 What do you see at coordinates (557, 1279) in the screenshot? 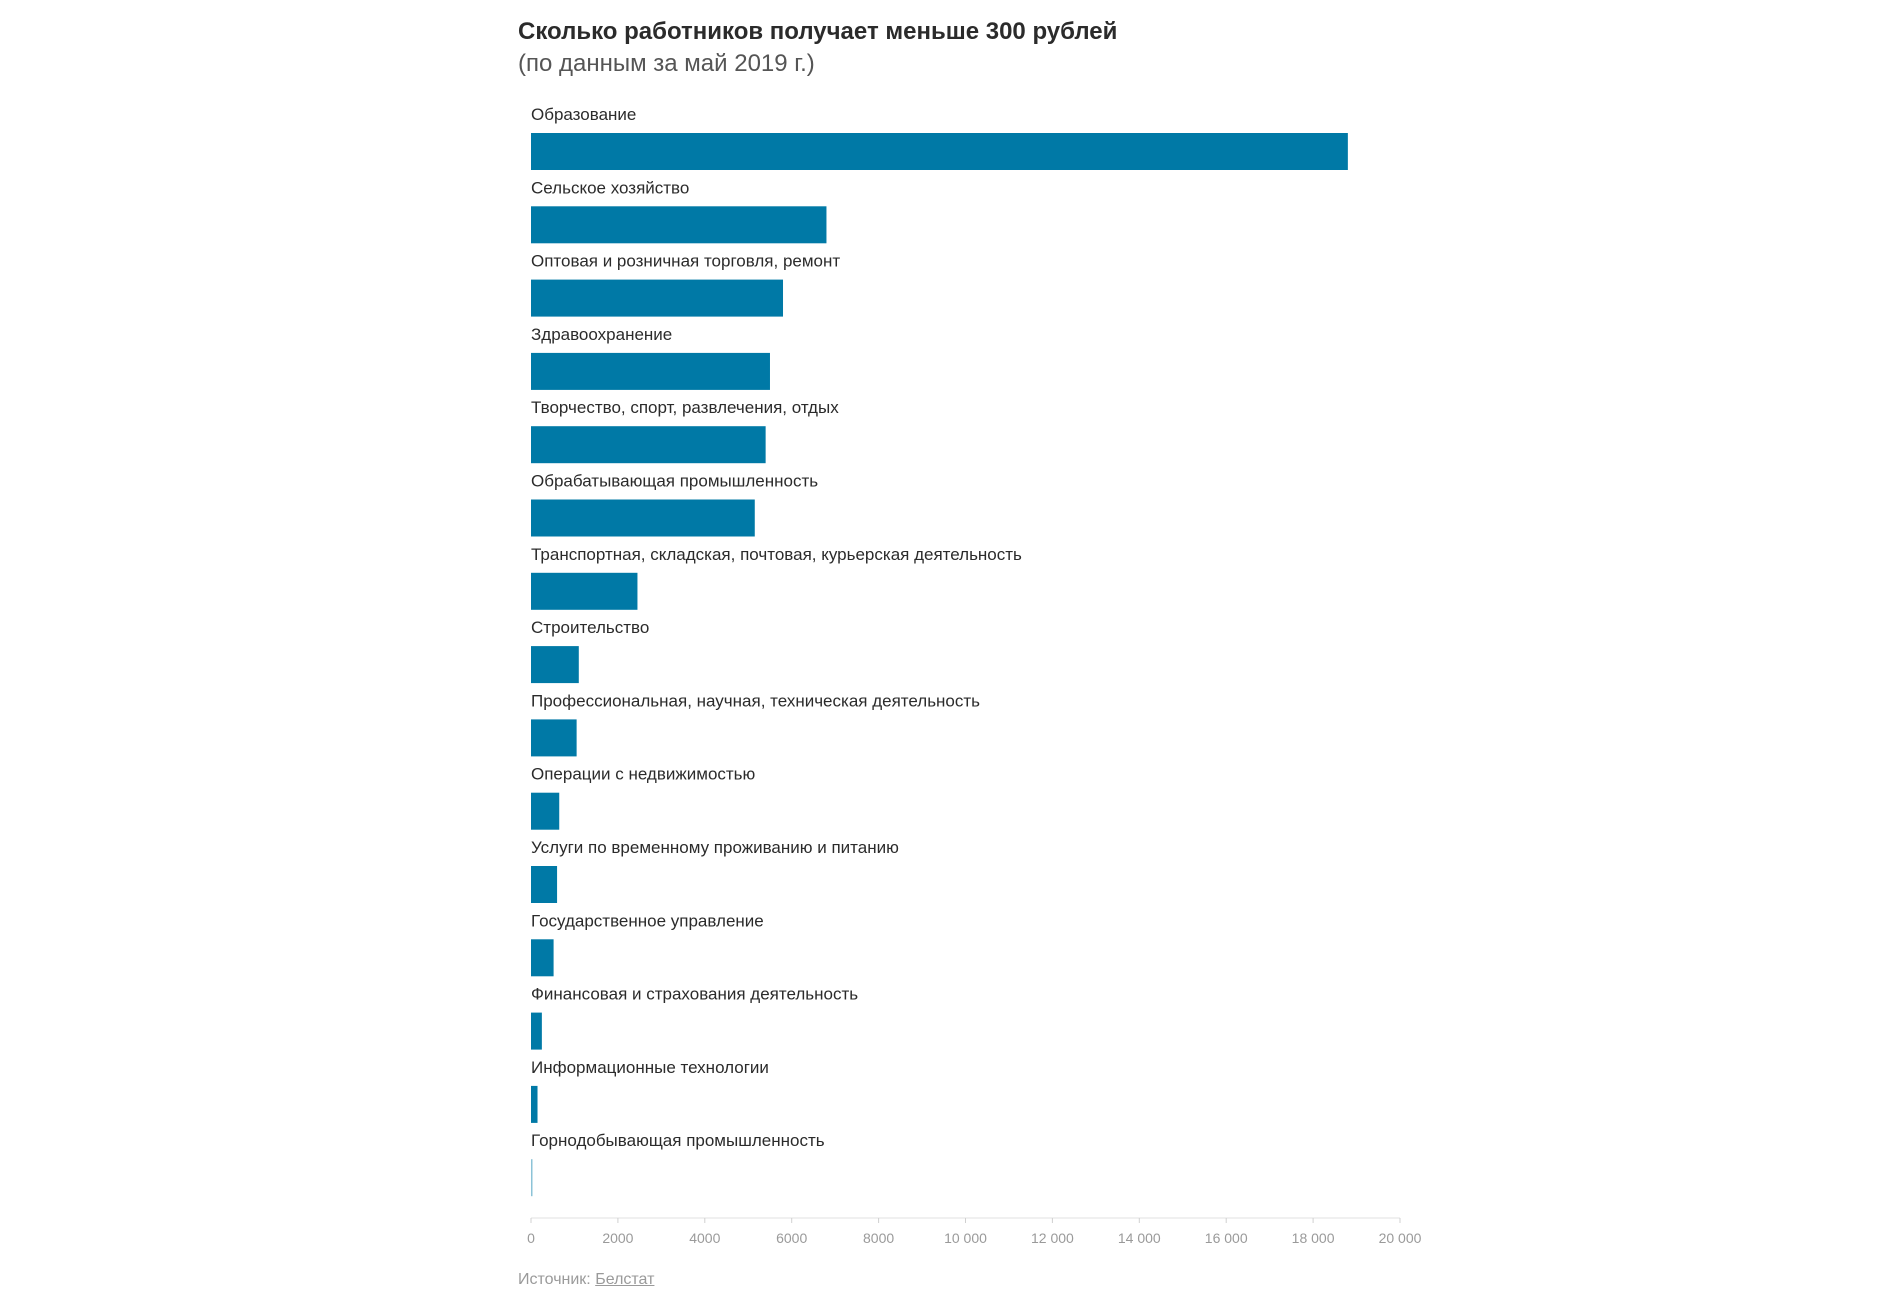
I see `source-prefix: Источник:` at bounding box center [557, 1279].